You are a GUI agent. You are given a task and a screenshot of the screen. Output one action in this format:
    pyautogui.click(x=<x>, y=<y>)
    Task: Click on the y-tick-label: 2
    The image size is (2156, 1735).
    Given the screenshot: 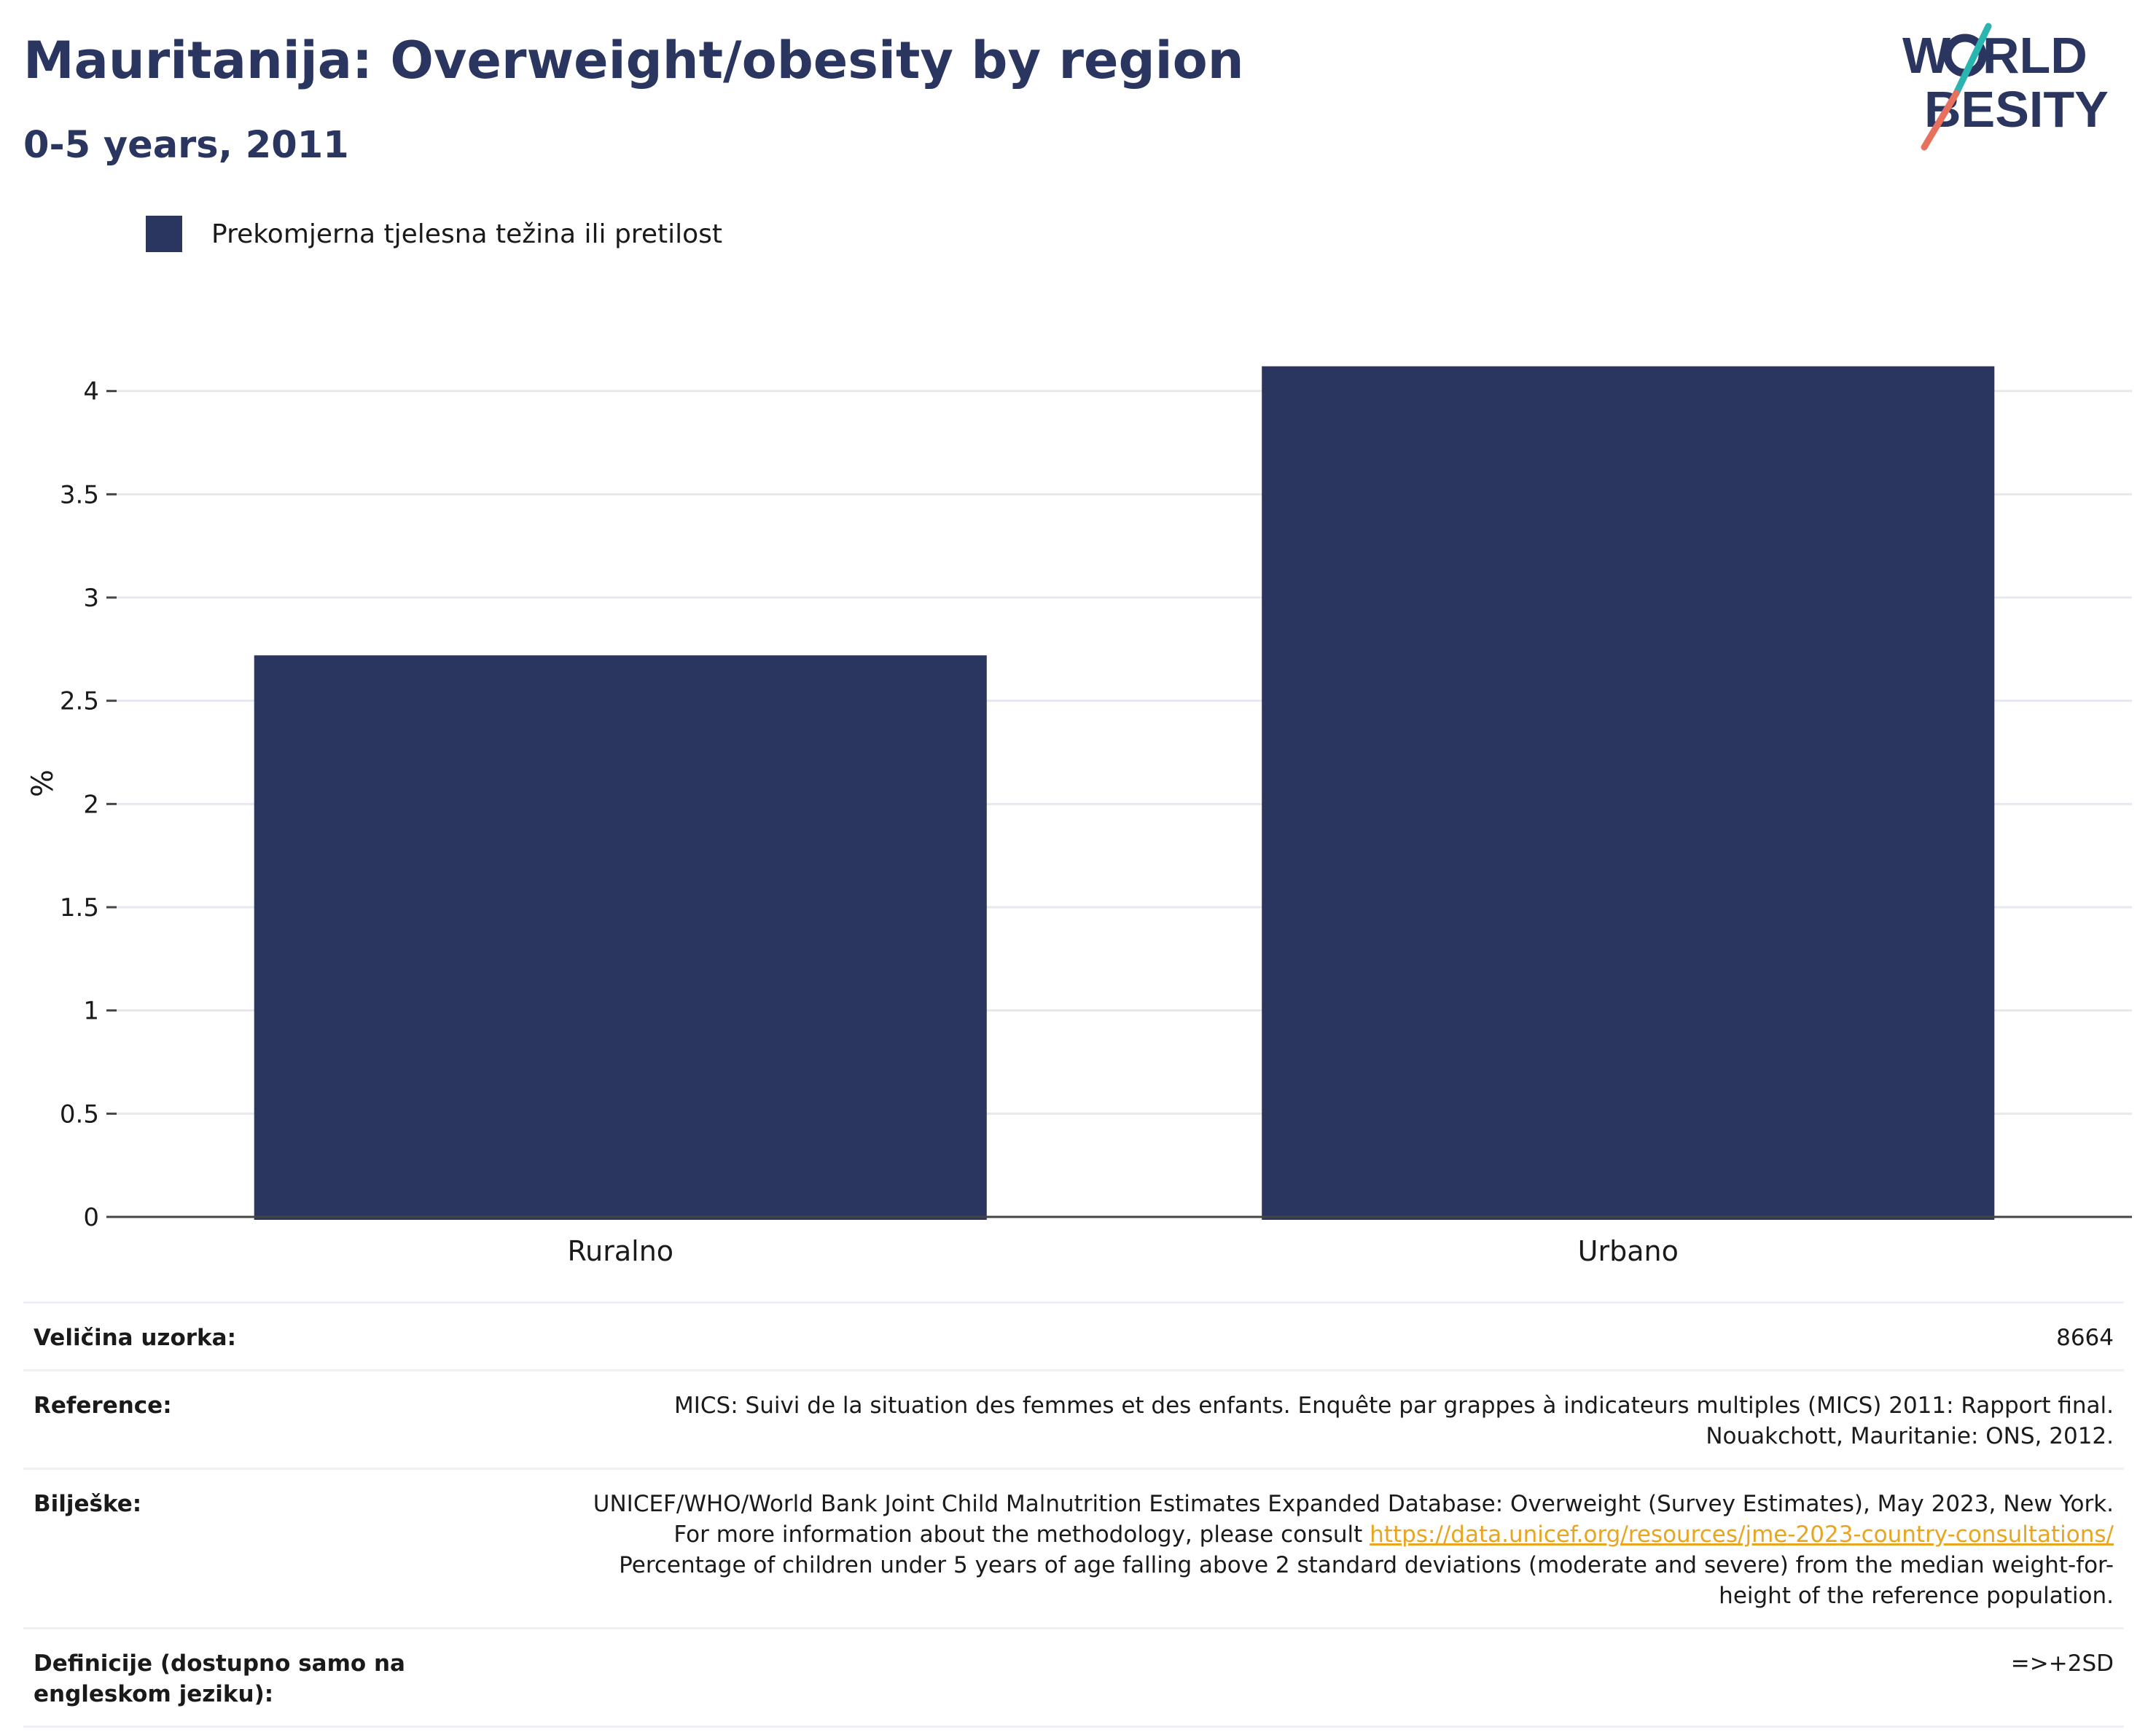 What is the action you would take?
    pyautogui.click(x=91, y=805)
    